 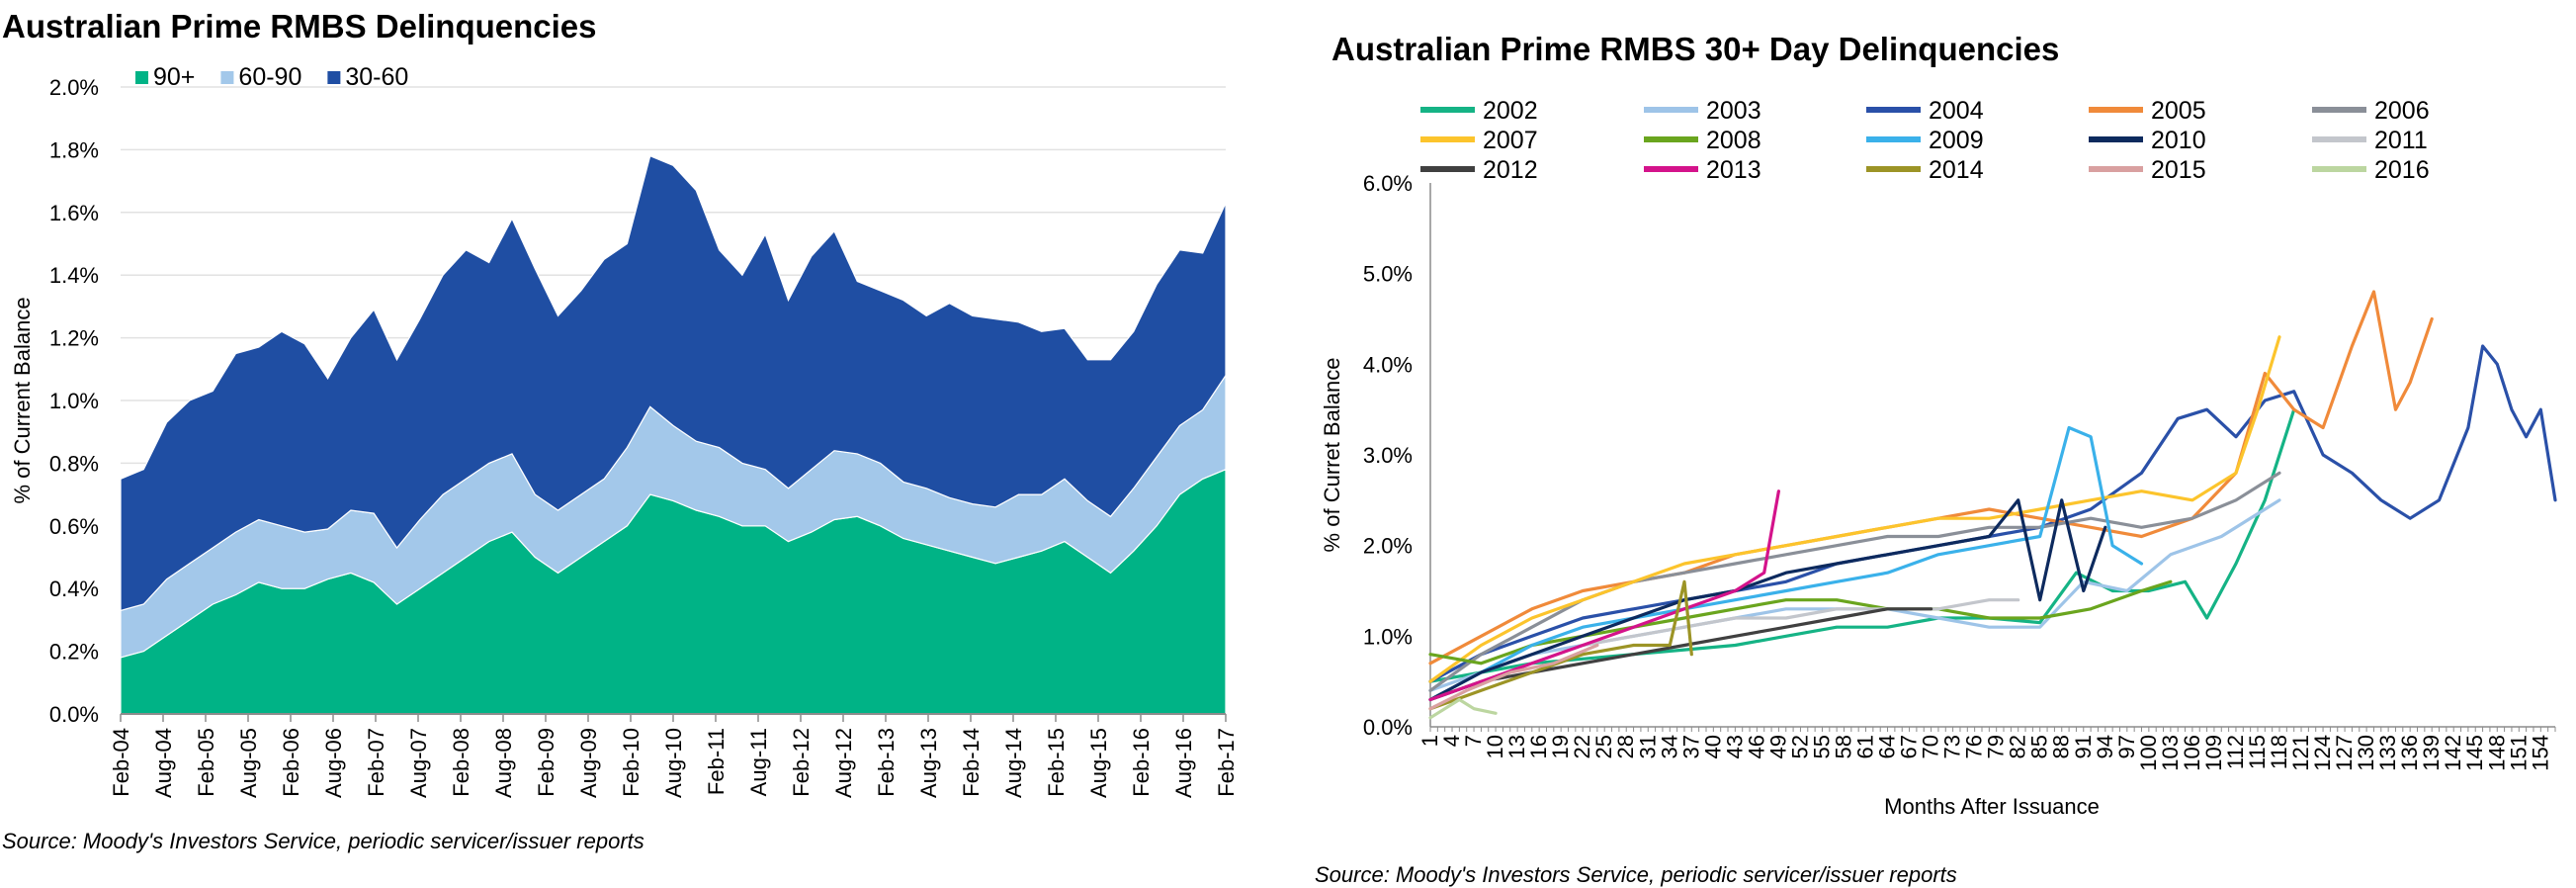 I want to click on x-tick-label: 97, so click(x=2126, y=746).